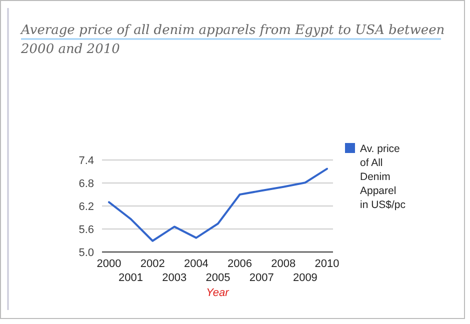  Describe the element at coordinates (240, 264) in the screenshot. I see `x-tick-label: 2006` at that location.